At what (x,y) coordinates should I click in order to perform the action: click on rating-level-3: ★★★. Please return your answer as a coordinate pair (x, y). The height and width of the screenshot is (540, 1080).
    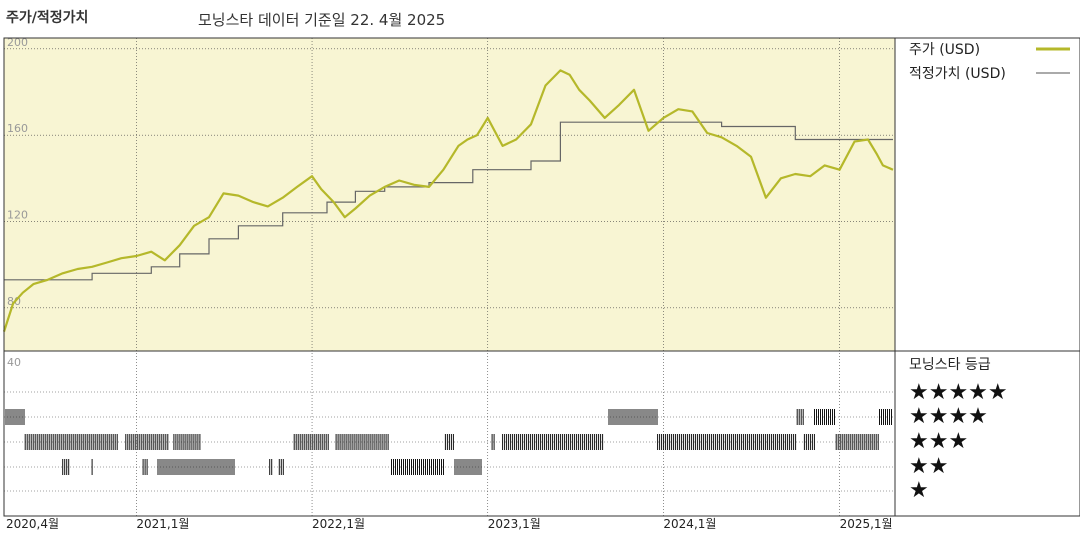
    Looking at the image, I should click on (938, 441).